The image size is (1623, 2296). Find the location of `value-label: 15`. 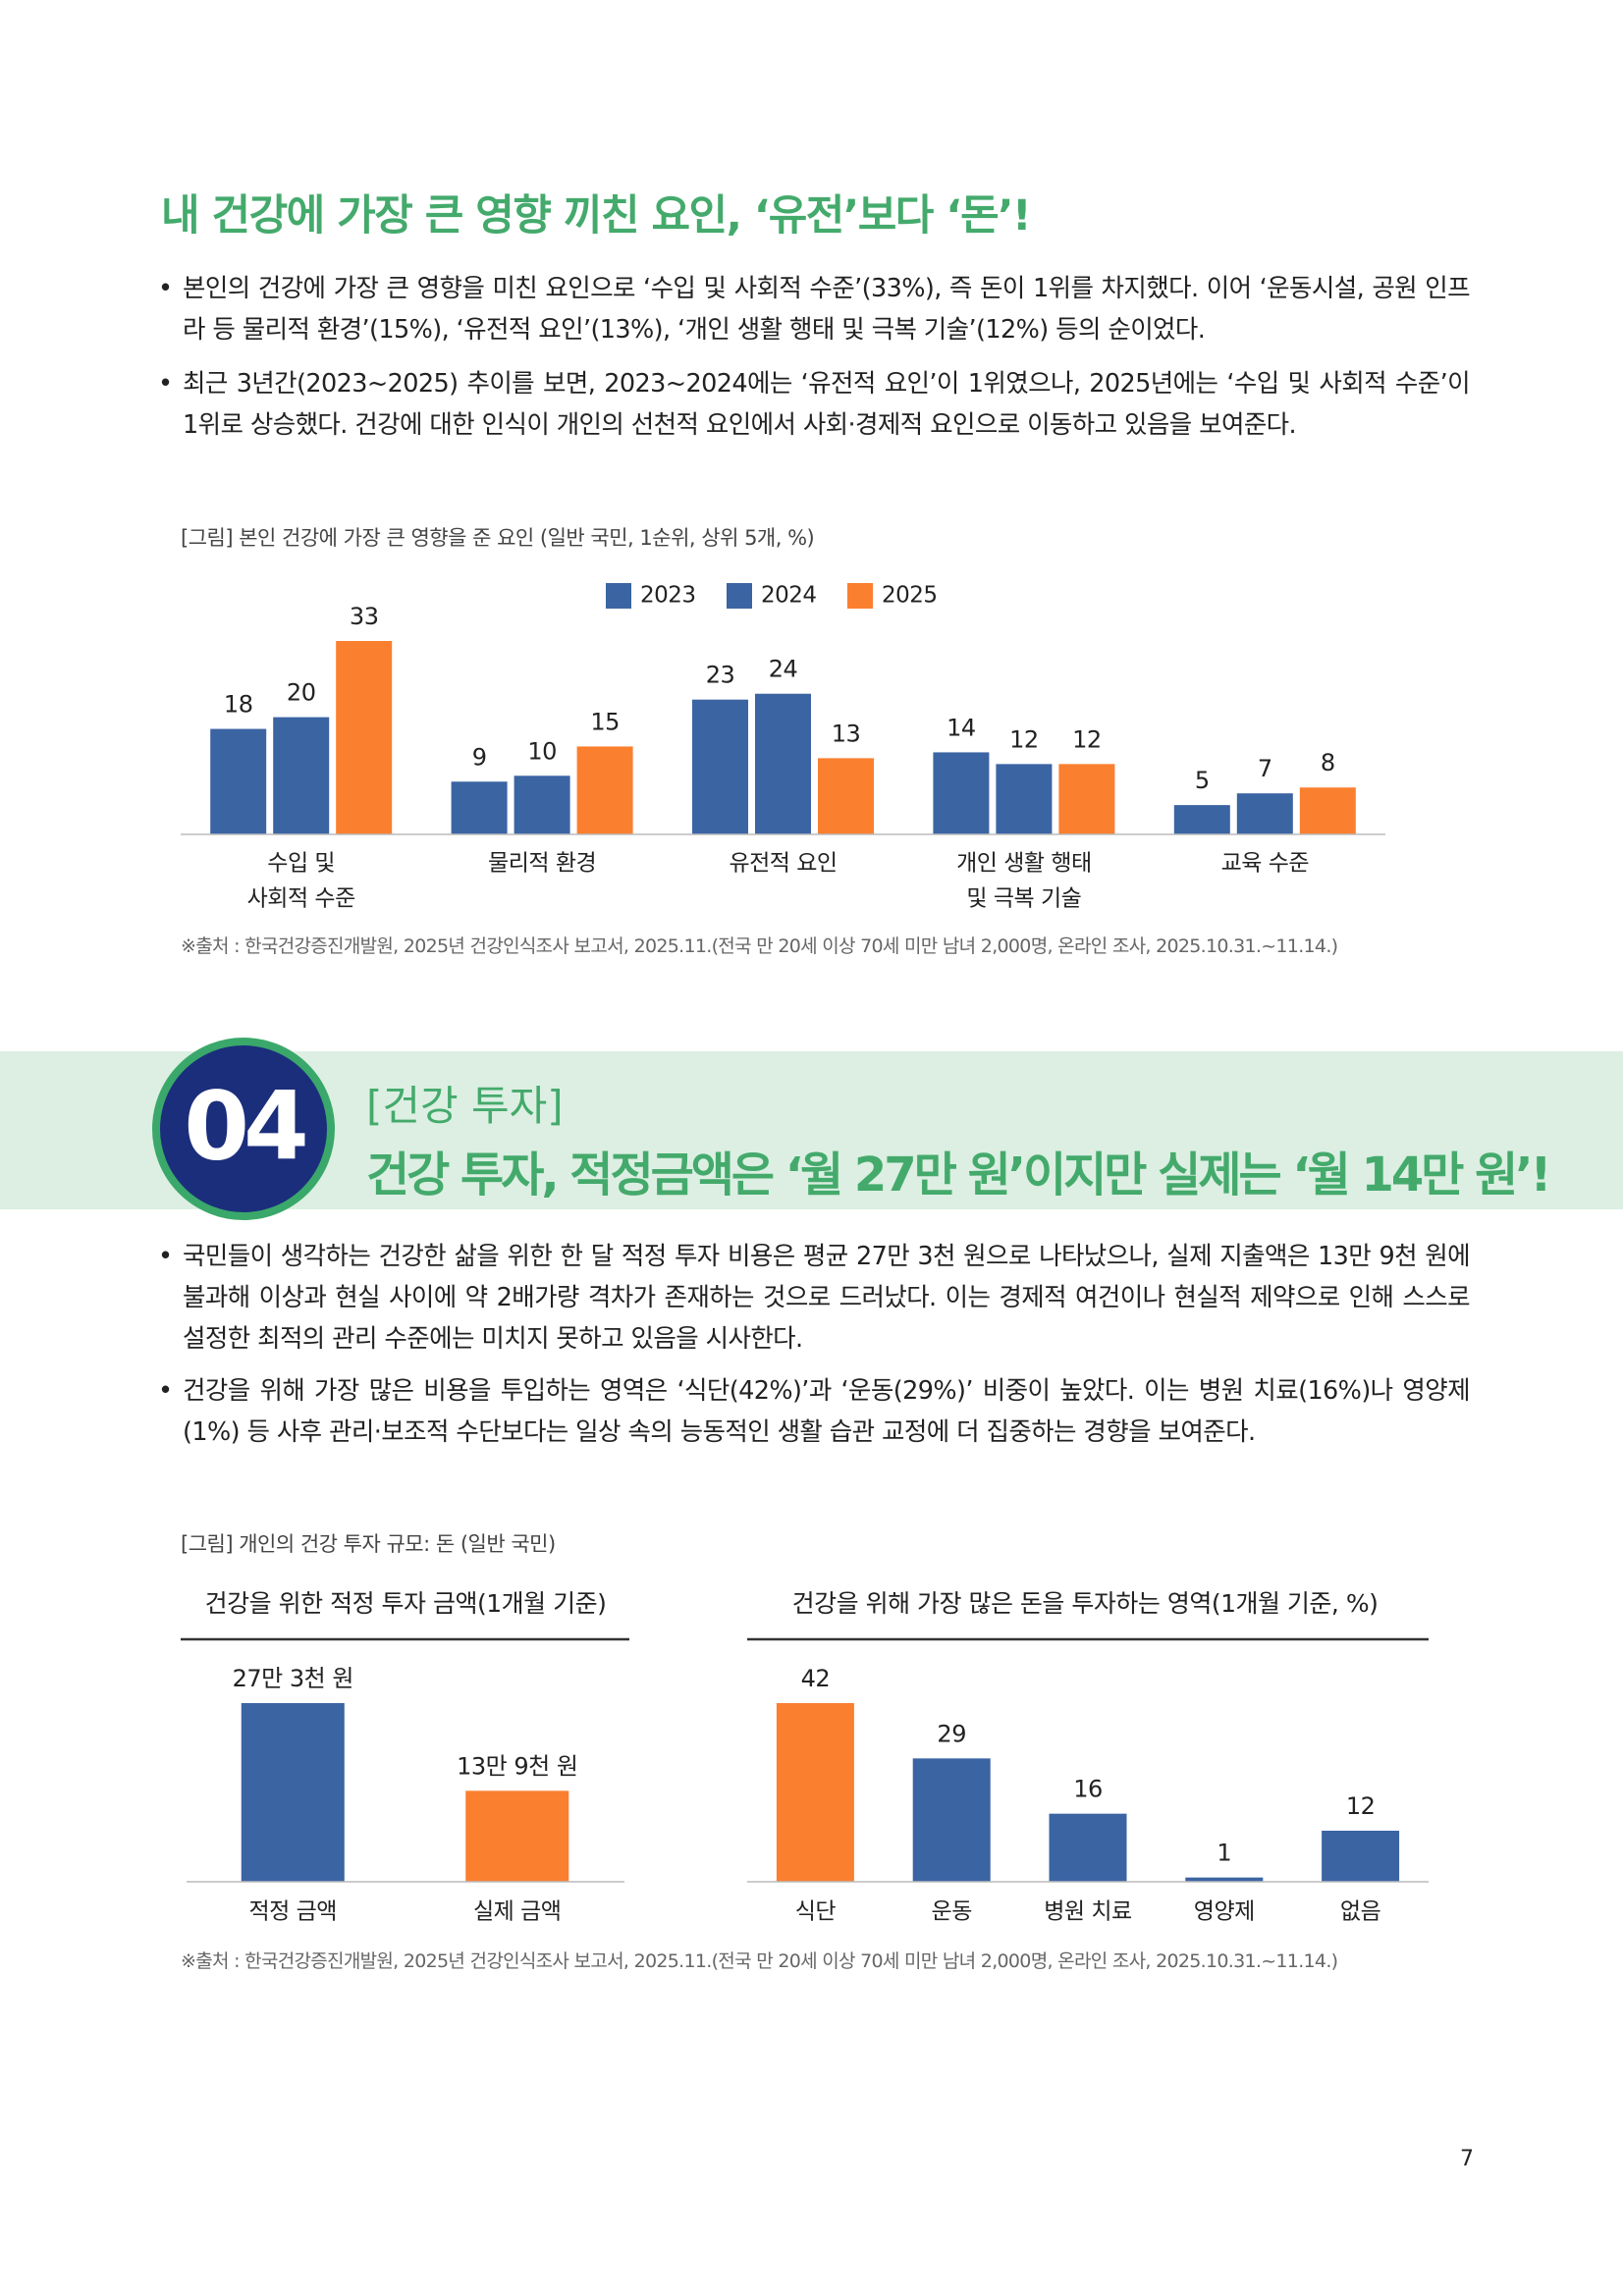

value-label: 15 is located at coordinates (605, 722).